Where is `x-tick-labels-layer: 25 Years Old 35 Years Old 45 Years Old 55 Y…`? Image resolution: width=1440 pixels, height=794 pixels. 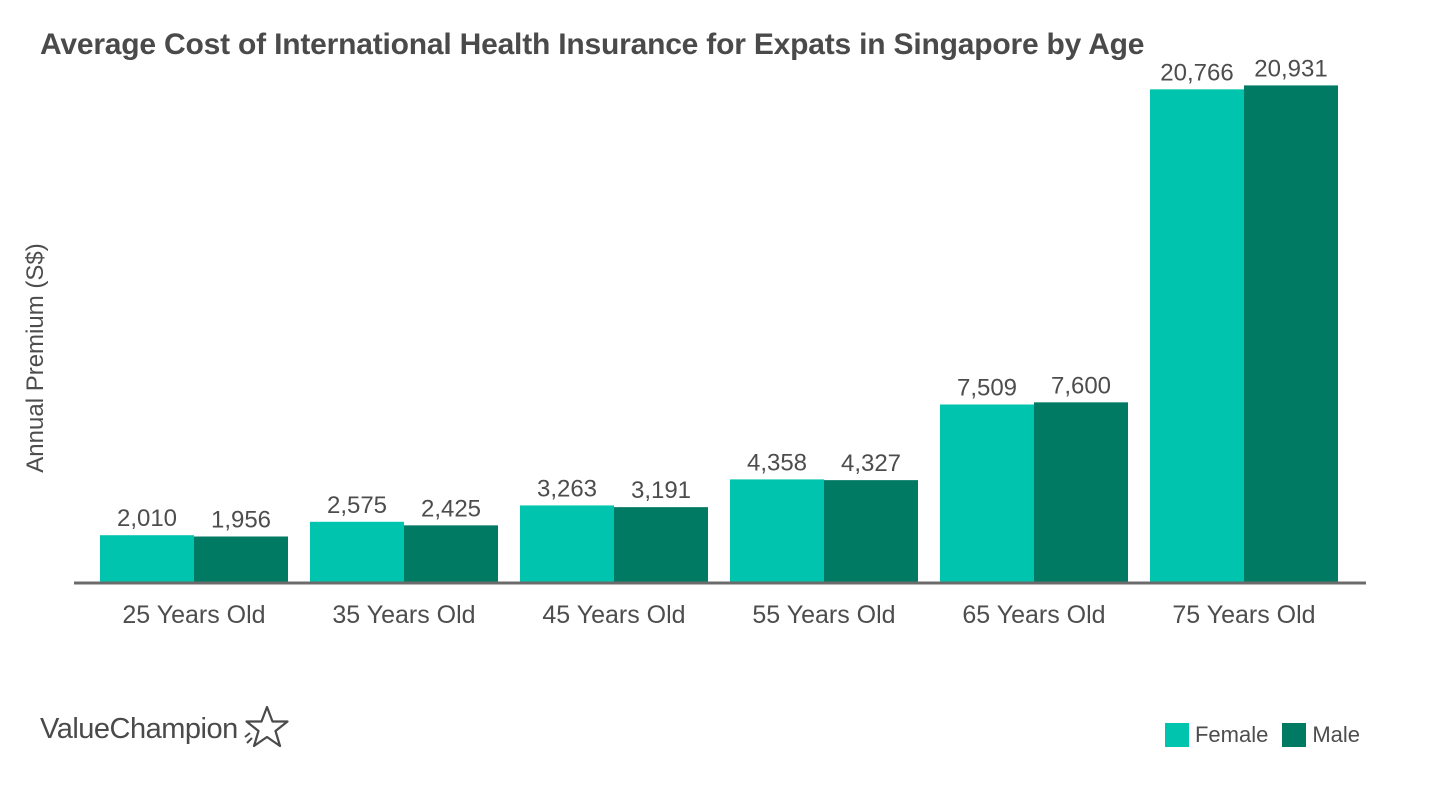 x-tick-labels-layer: 25 Years Old 35 Years Old 45 Years Old 55 Y… is located at coordinates (718, 615).